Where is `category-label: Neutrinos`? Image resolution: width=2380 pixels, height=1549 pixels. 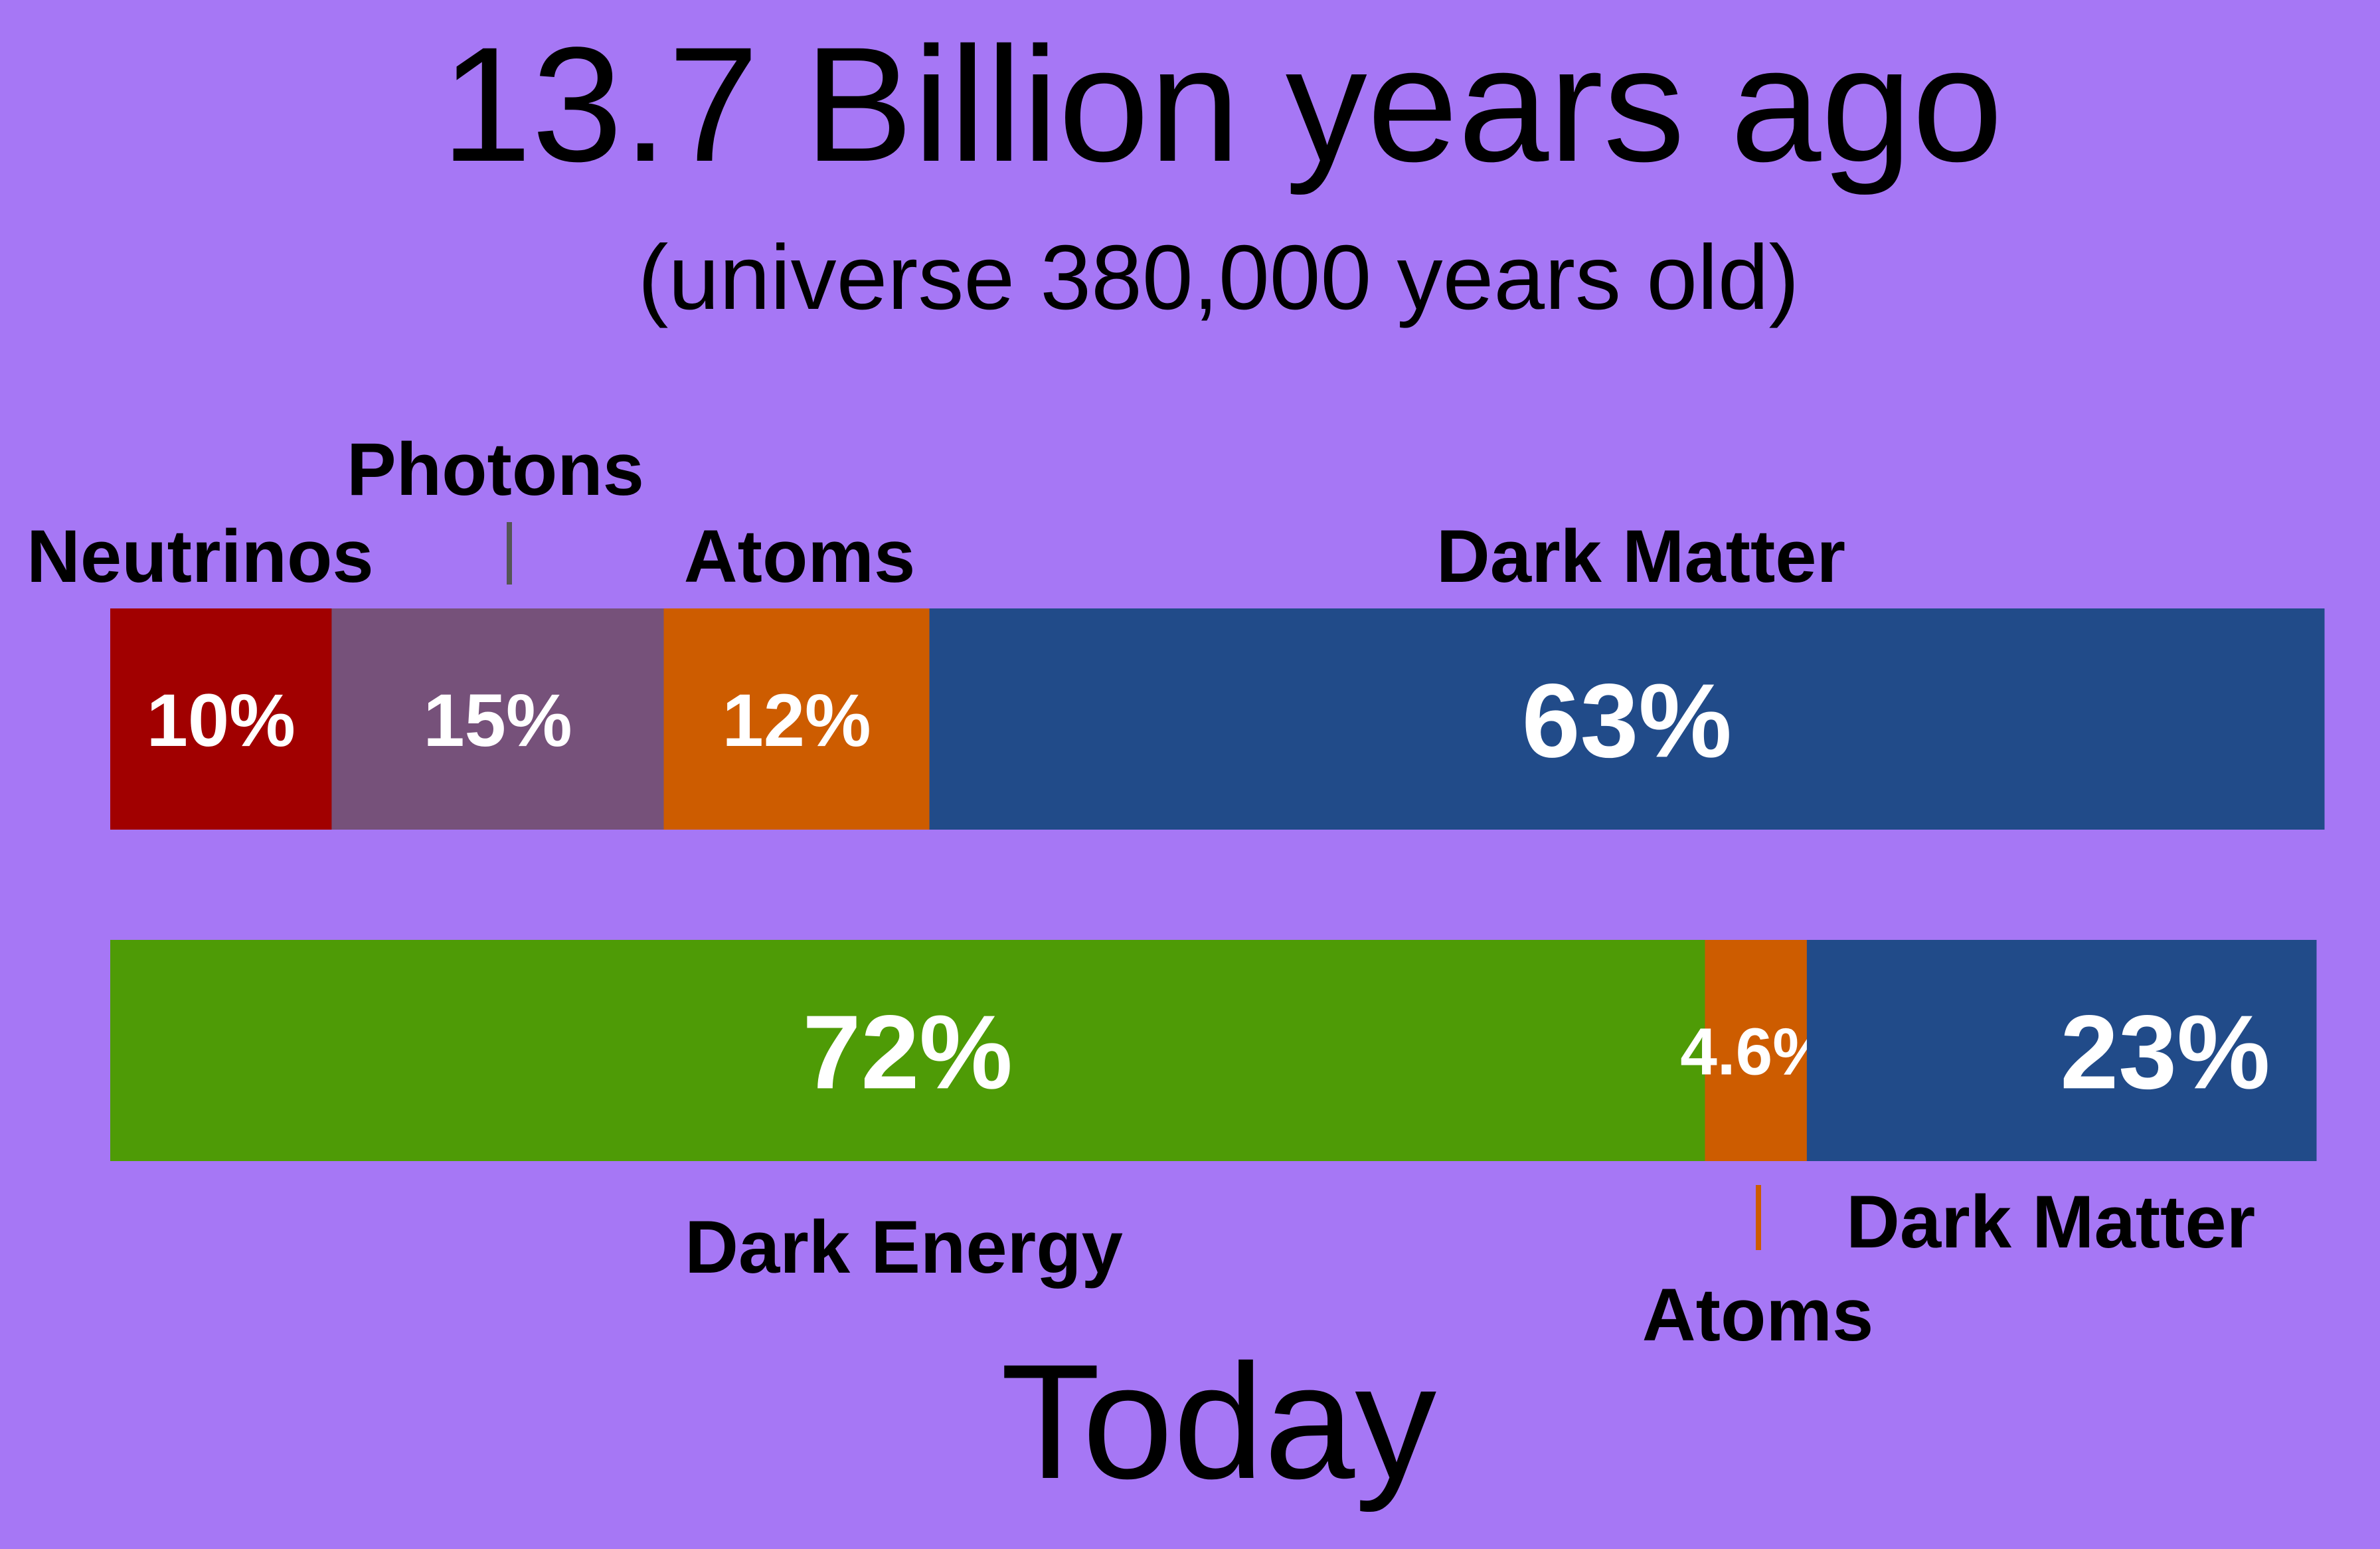 category-label: Neutrinos is located at coordinates (200, 556).